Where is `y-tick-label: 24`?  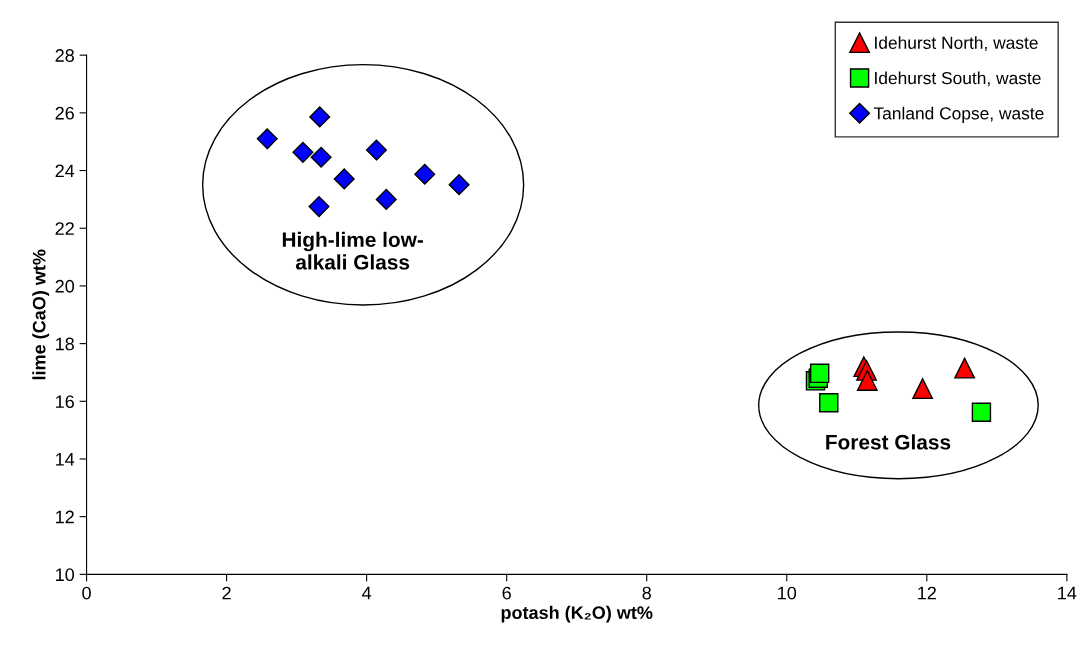 y-tick-label: 24 is located at coordinates (65, 171).